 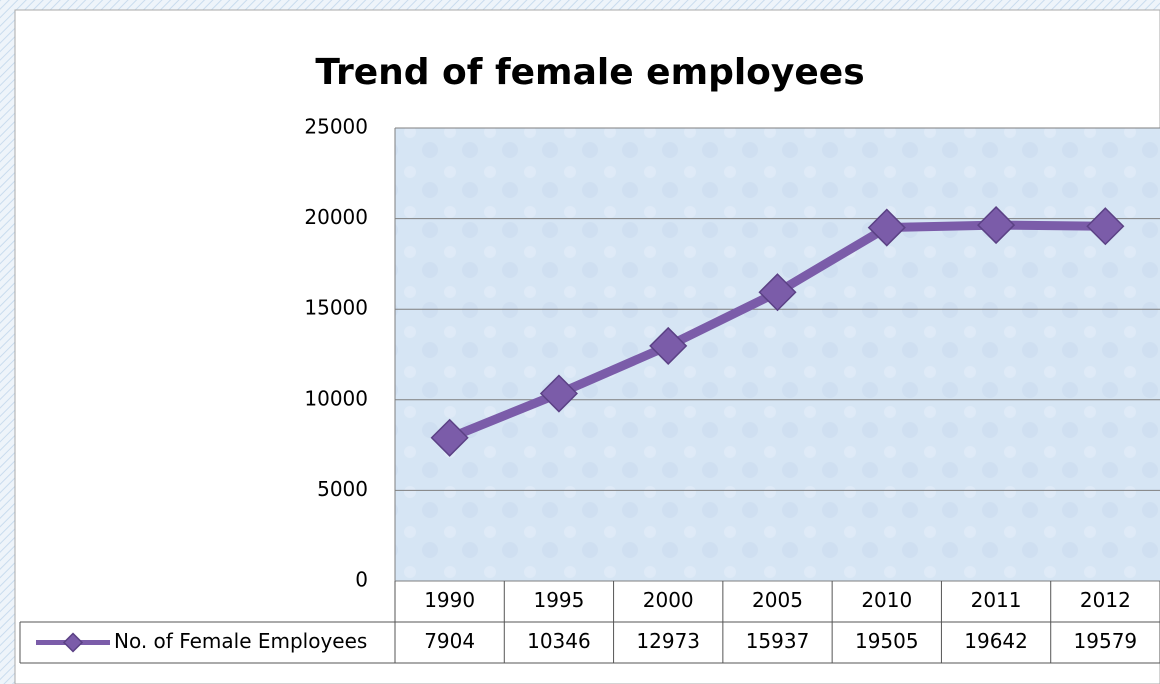 What do you see at coordinates (1105, 600) in the screenshot?
I see `x-tick-label: 2012` at bounding box center [1105, 600].